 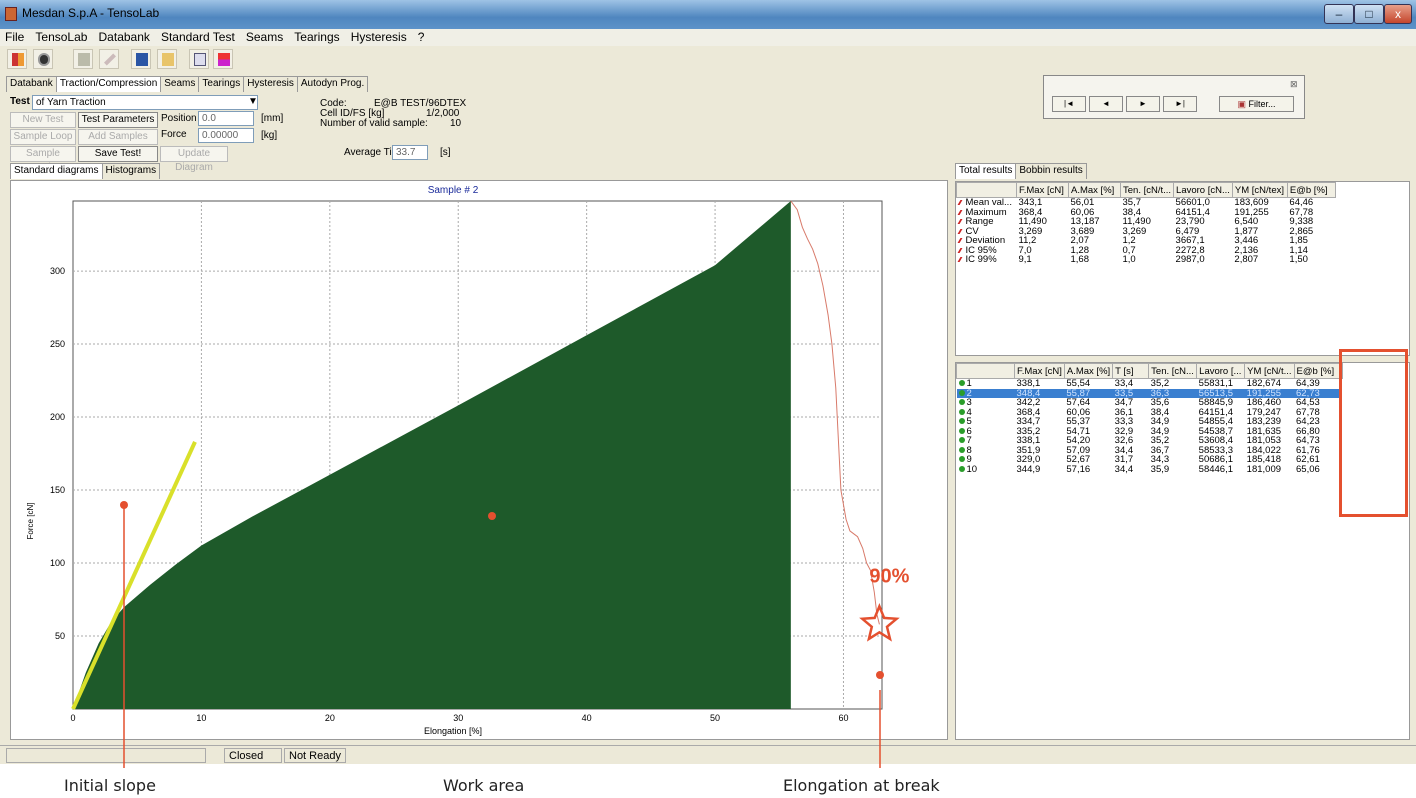 What do you see at coordinates (131, 171) in the screenshot?
I see `tab-histograms: Histograms` at bounding box center [131, 171].